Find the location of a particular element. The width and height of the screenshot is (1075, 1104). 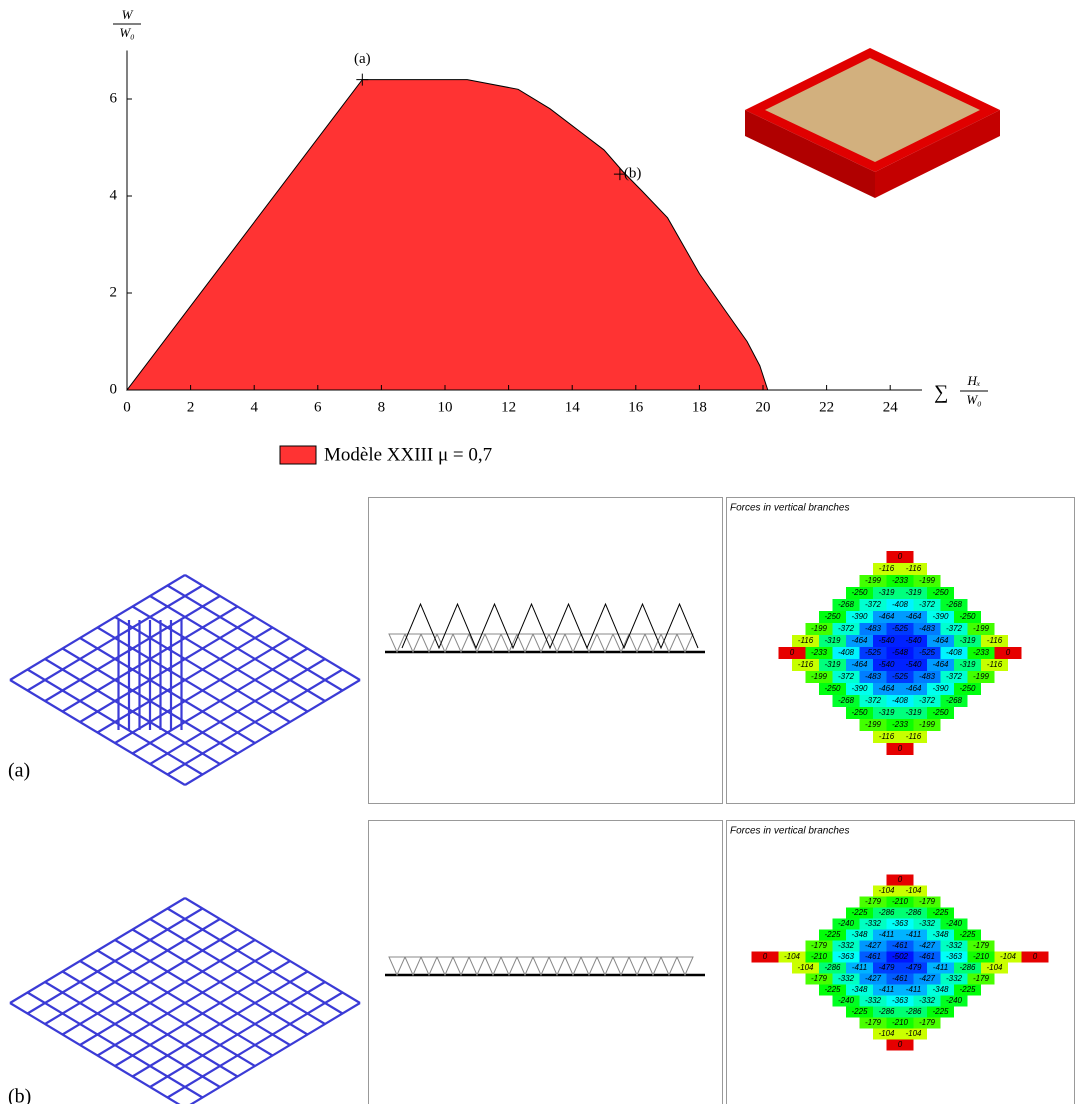

x-tick-label: 4 is located at coordinates (254, 407).